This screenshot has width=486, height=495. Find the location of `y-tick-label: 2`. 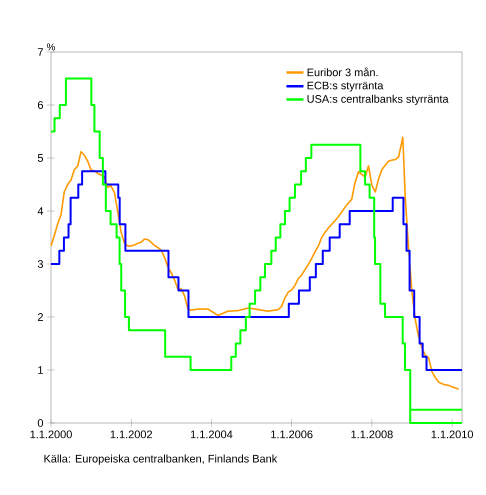

y-tick-label: 2 is located at coordinates (40, 317).